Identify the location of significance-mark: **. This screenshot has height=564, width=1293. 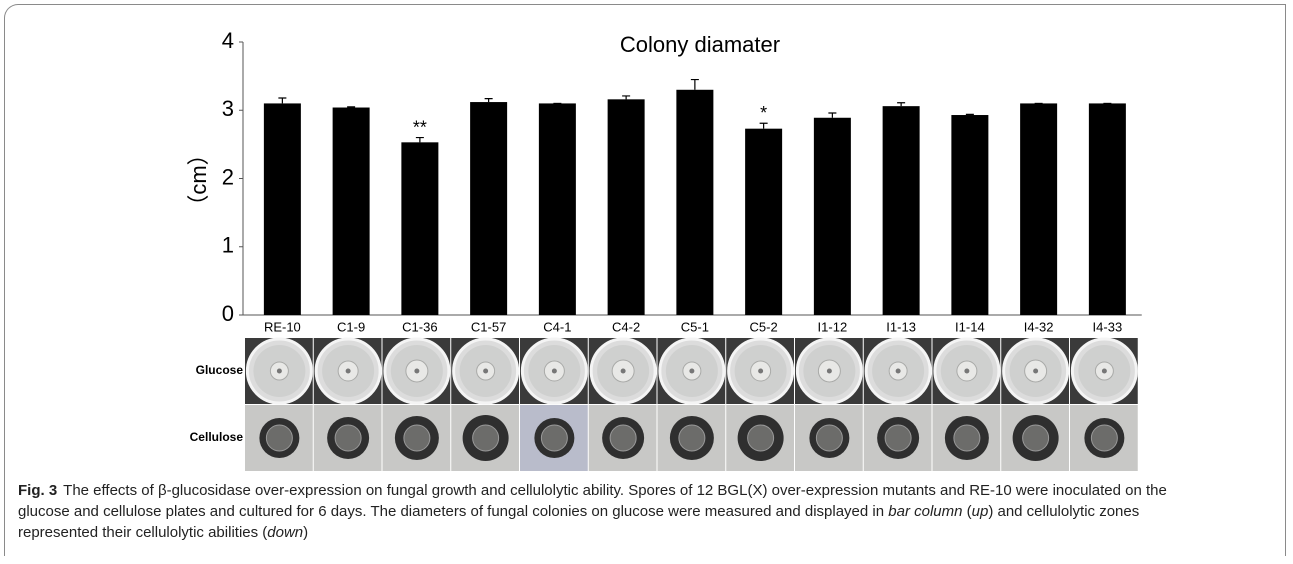
(420, 127).